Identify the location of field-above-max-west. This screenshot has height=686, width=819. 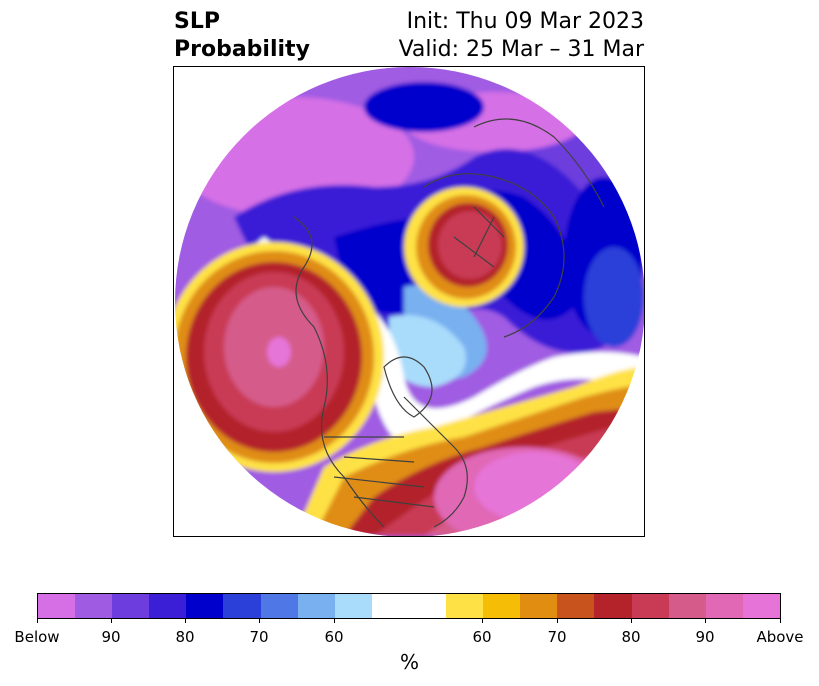
(279, 352).